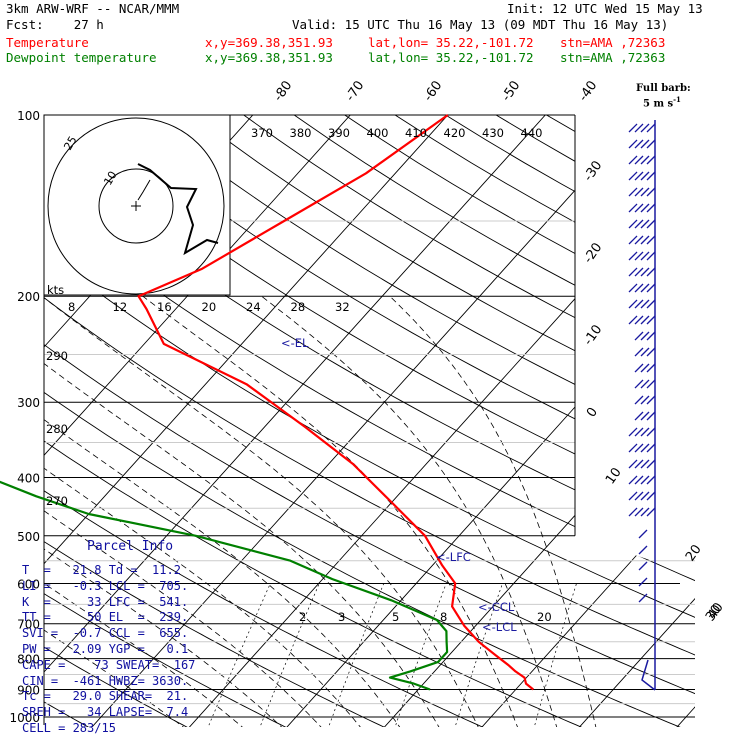  What do you see at coordinates (378, 133) in the screenshot?
I see `theta-e-label: 400` at bounding box center [378, 133].